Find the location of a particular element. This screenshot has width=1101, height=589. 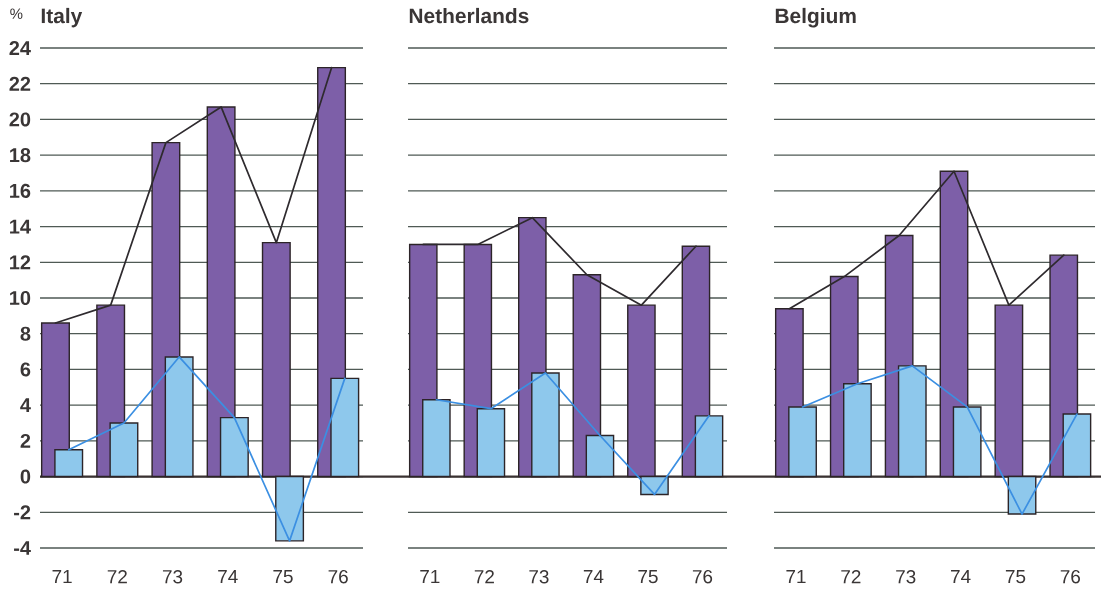

y-tick-label: 4 is located at coordinates (25, 405).